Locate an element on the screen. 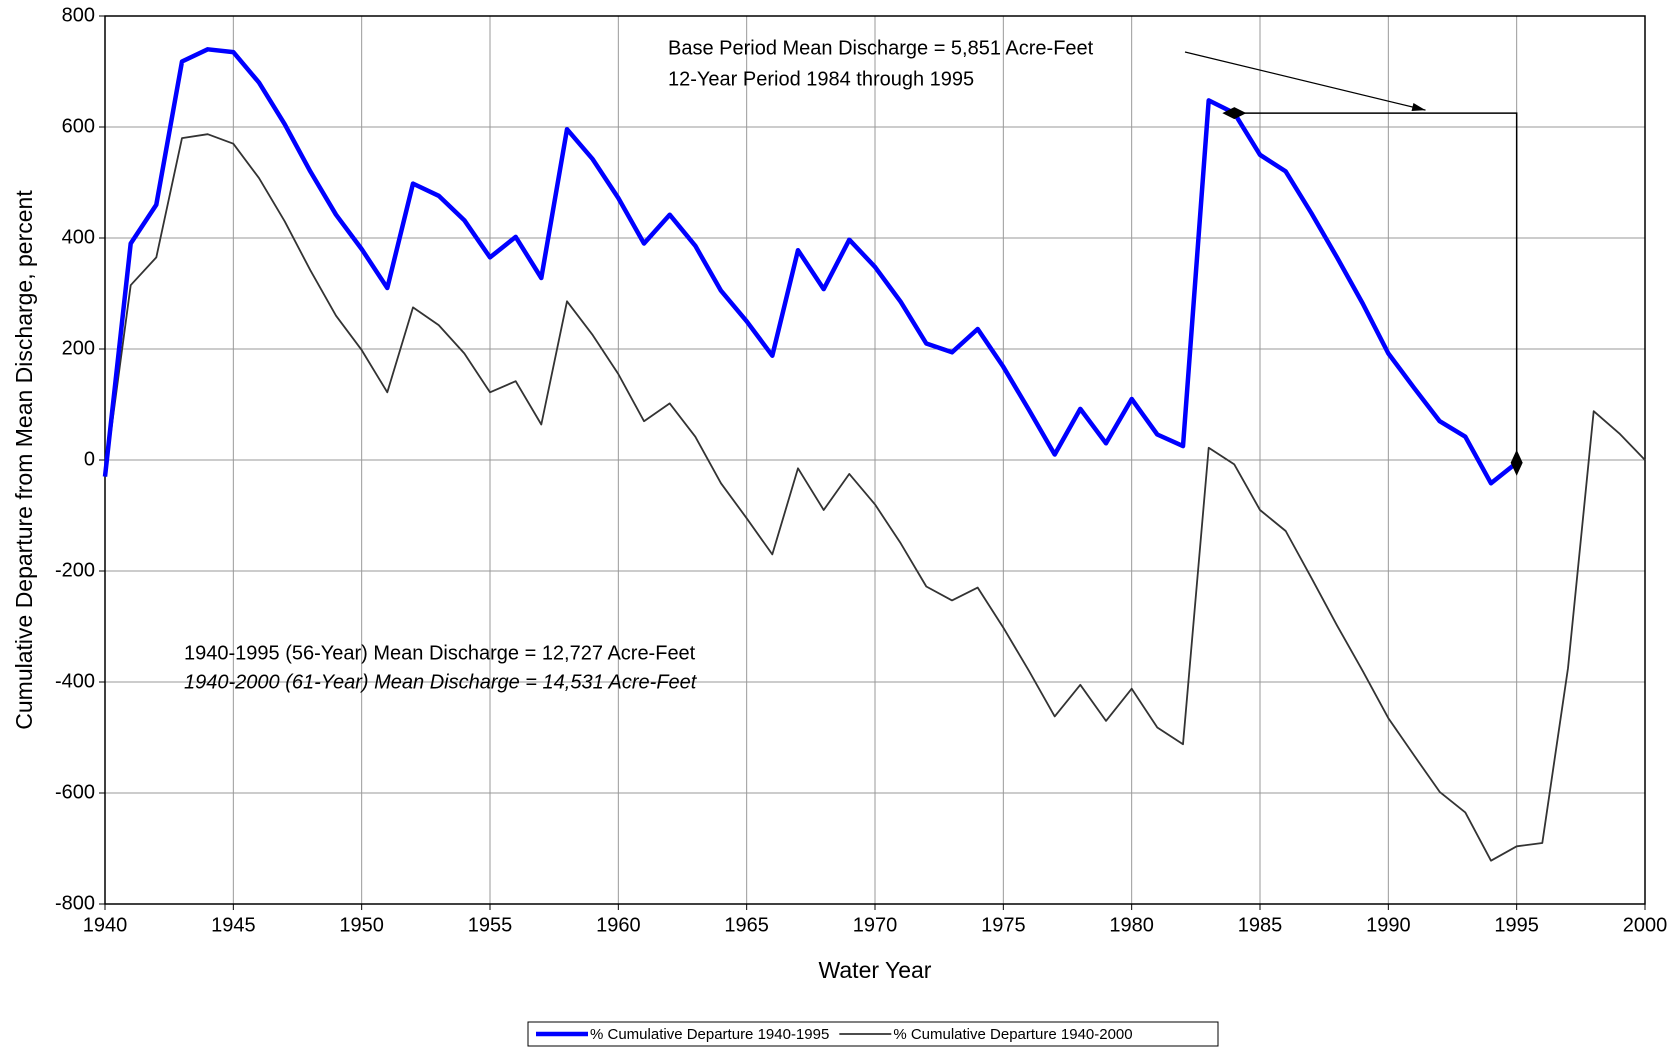 The image size is (1679, 1050). x-tick-label: 1985 is located at coordinates (1260, 925).